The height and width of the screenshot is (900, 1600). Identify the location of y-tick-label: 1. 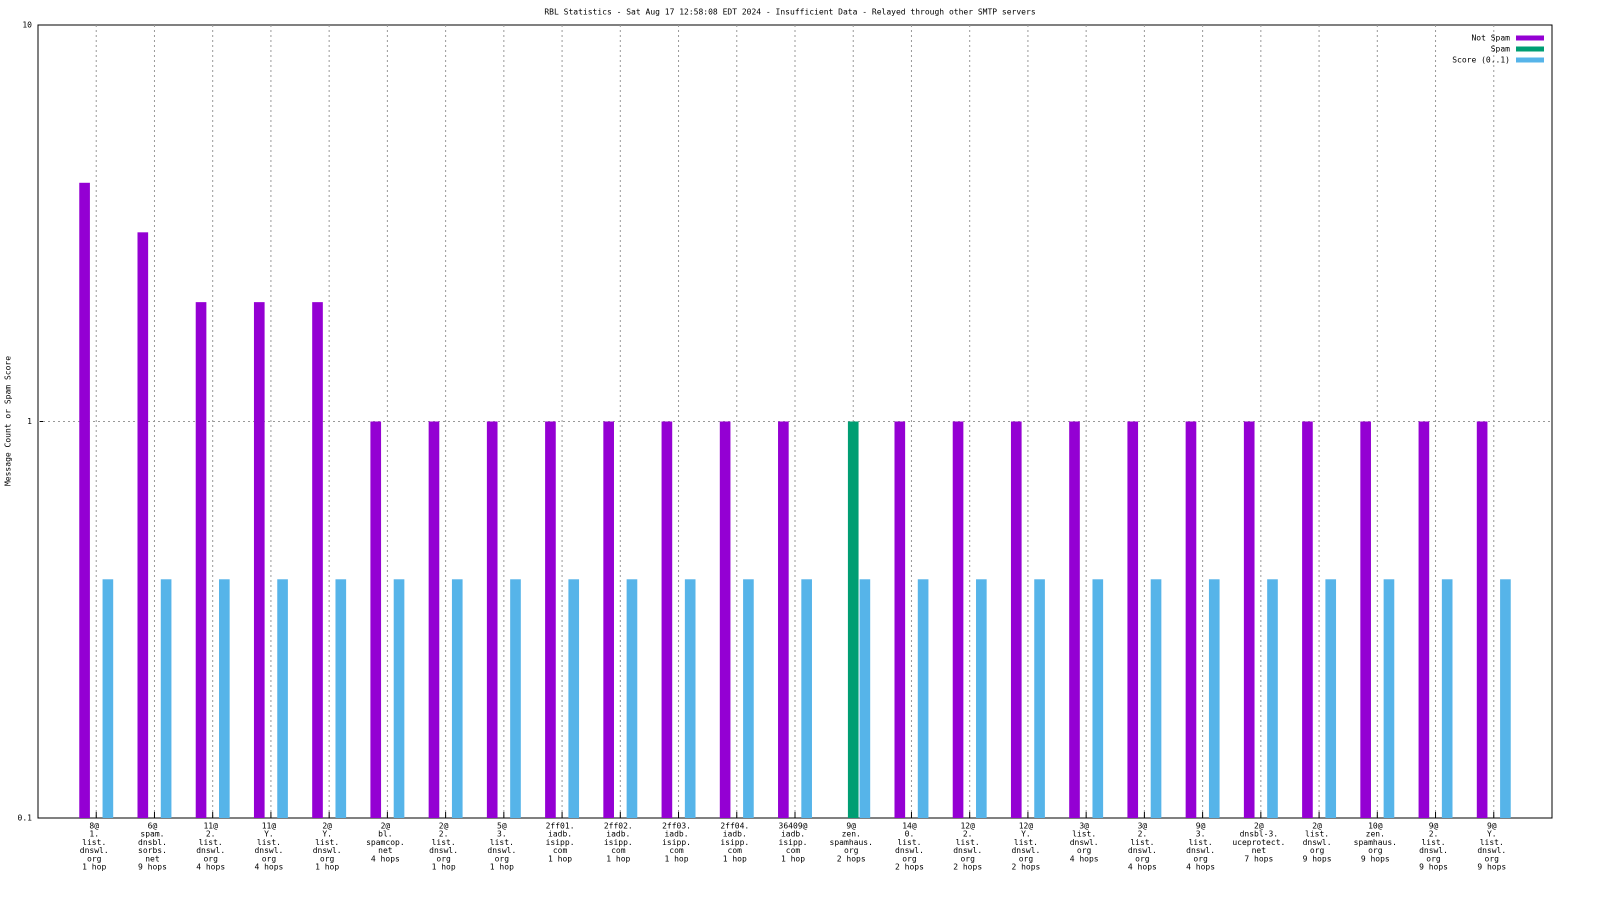
(29, 421).